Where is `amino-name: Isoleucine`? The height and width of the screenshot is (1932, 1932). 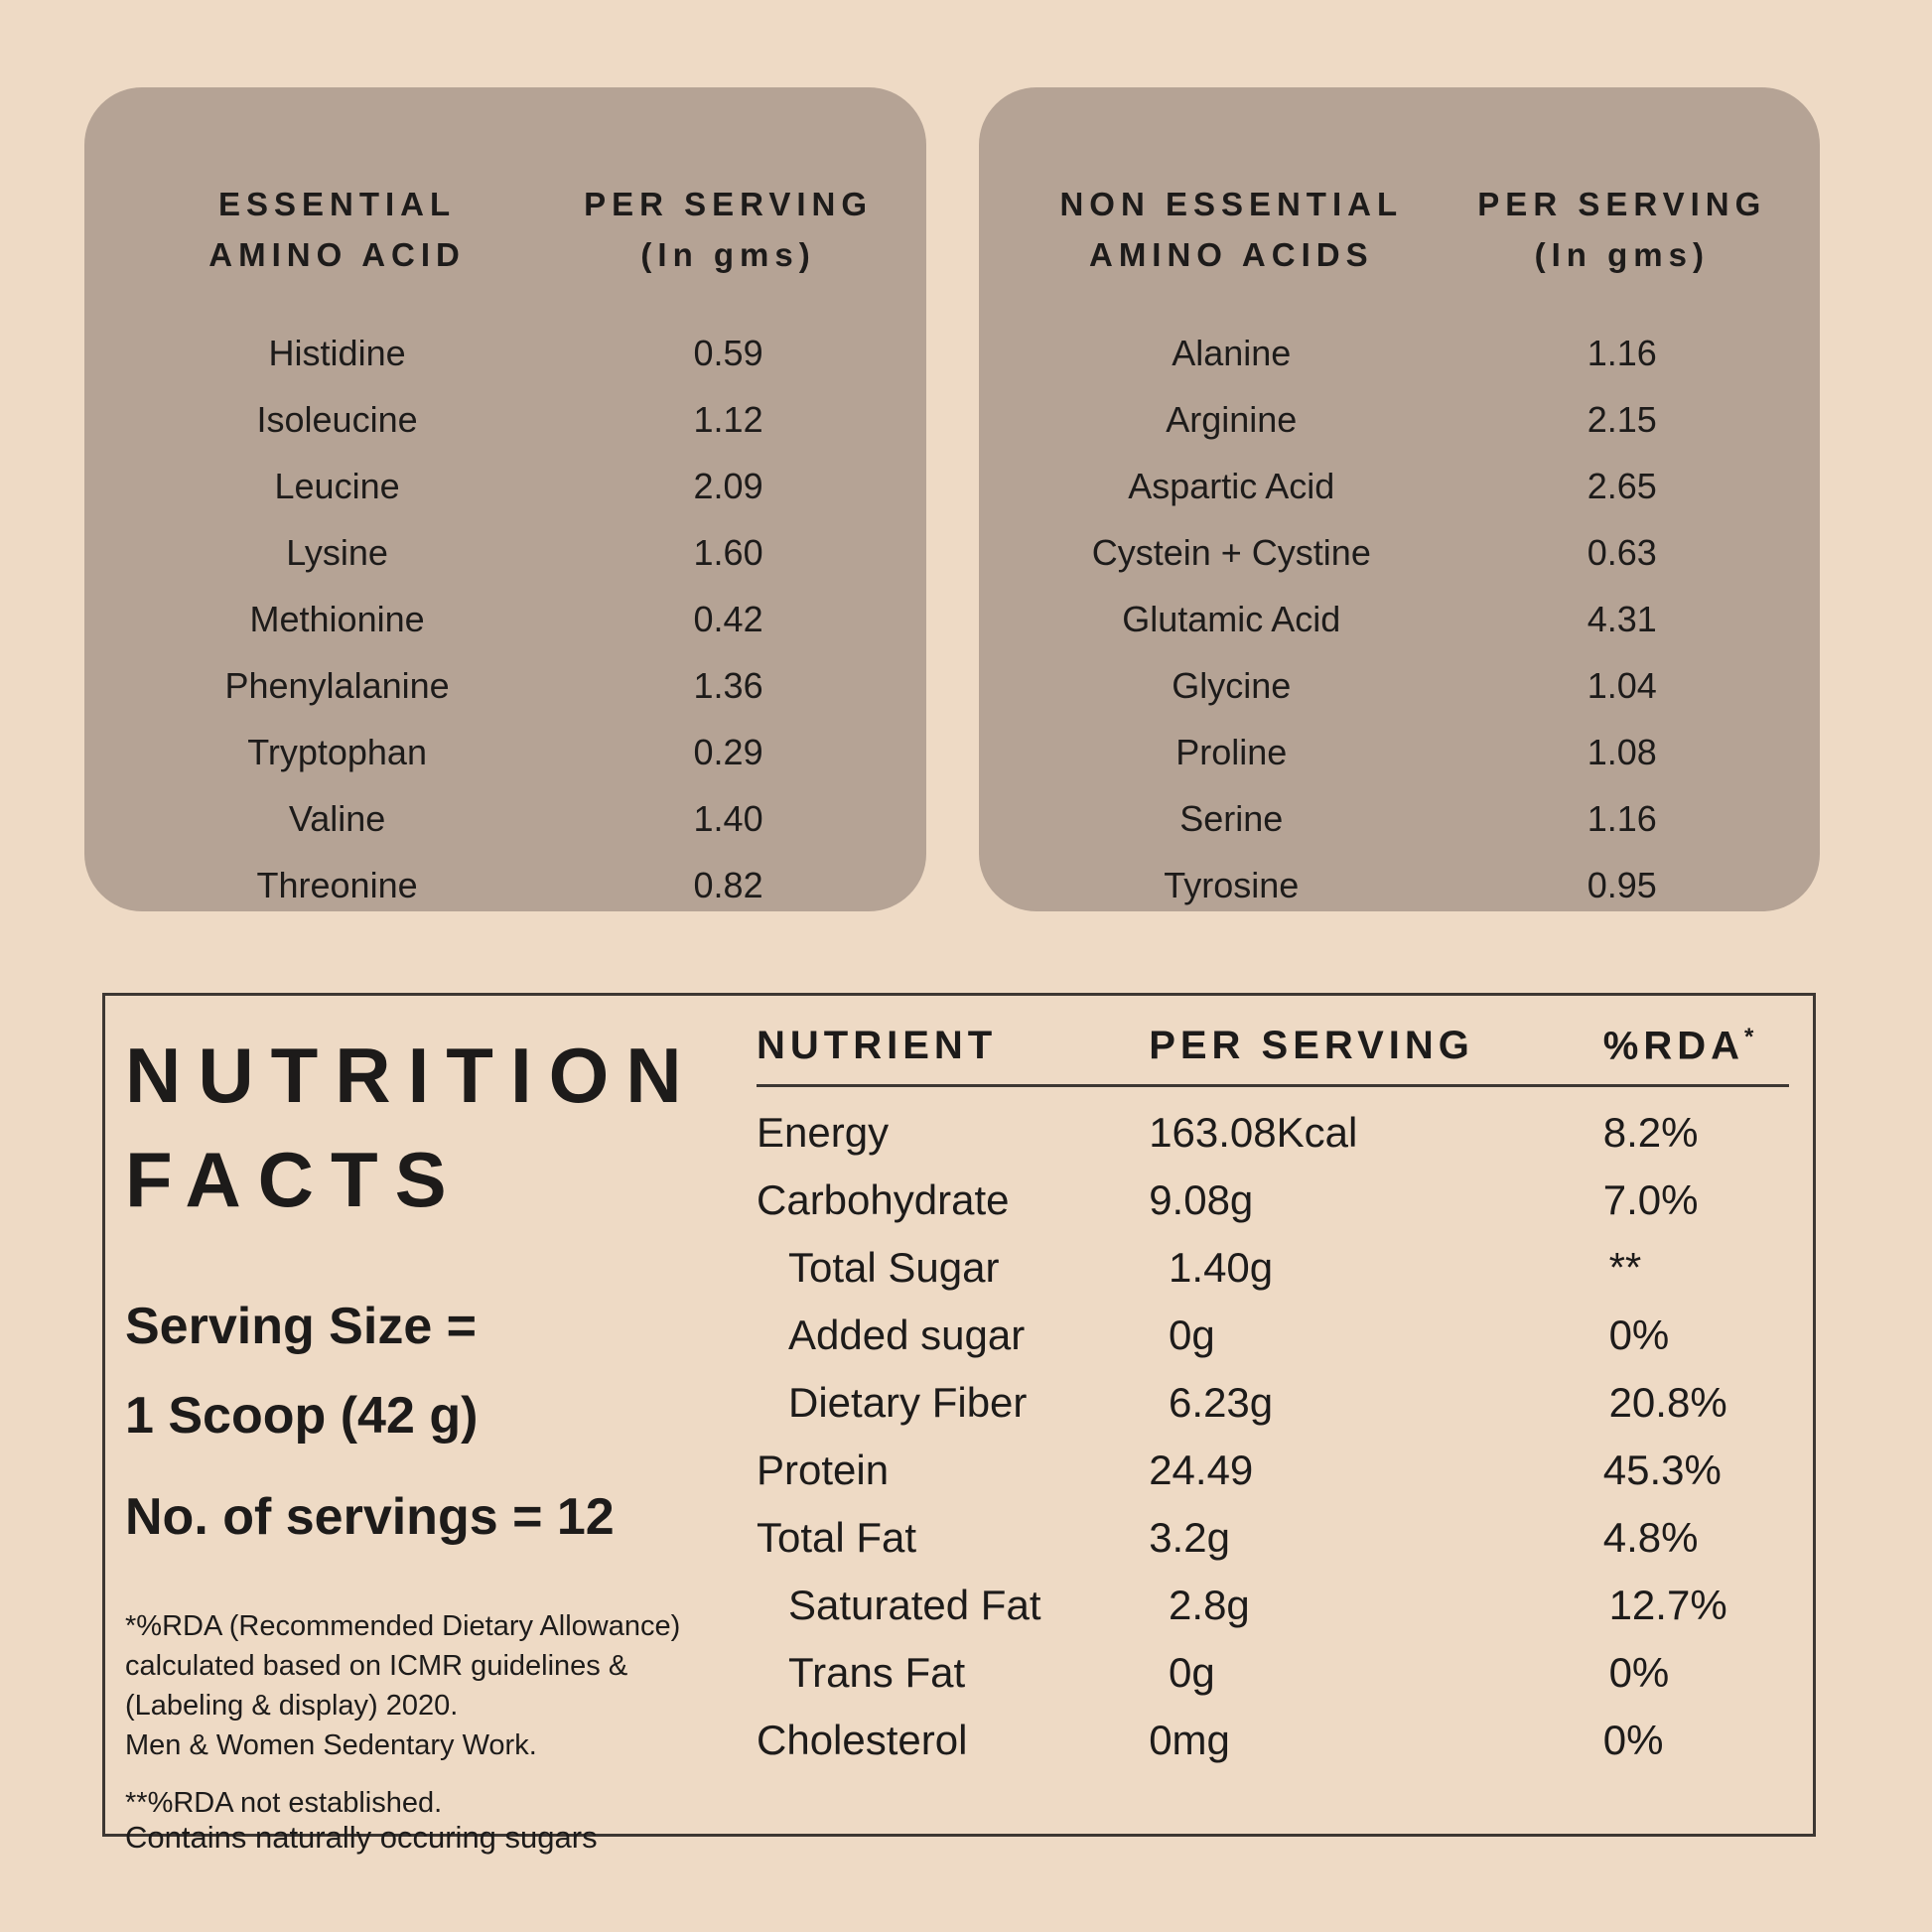 amino-name: Isoleucine is located at coordinates (337, 419).